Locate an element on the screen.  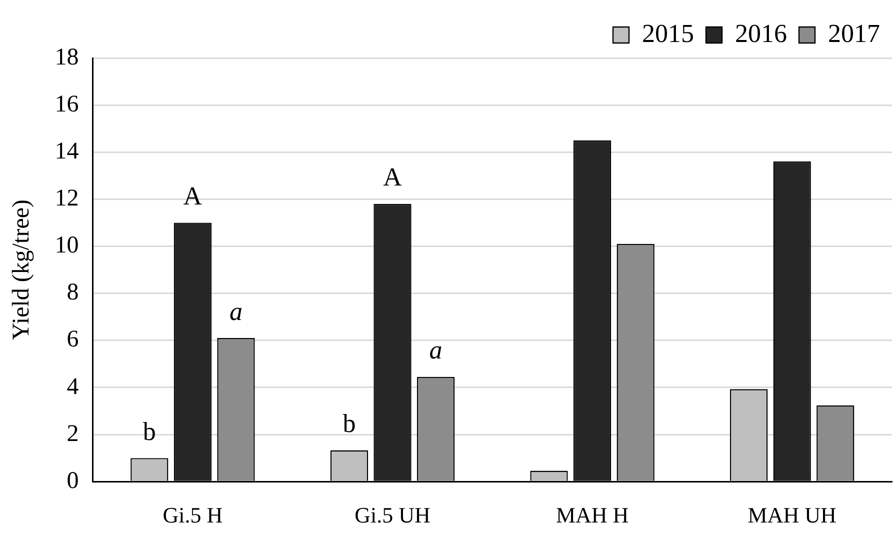
y-tick-label: 12 is located at coordinates (66, 198).